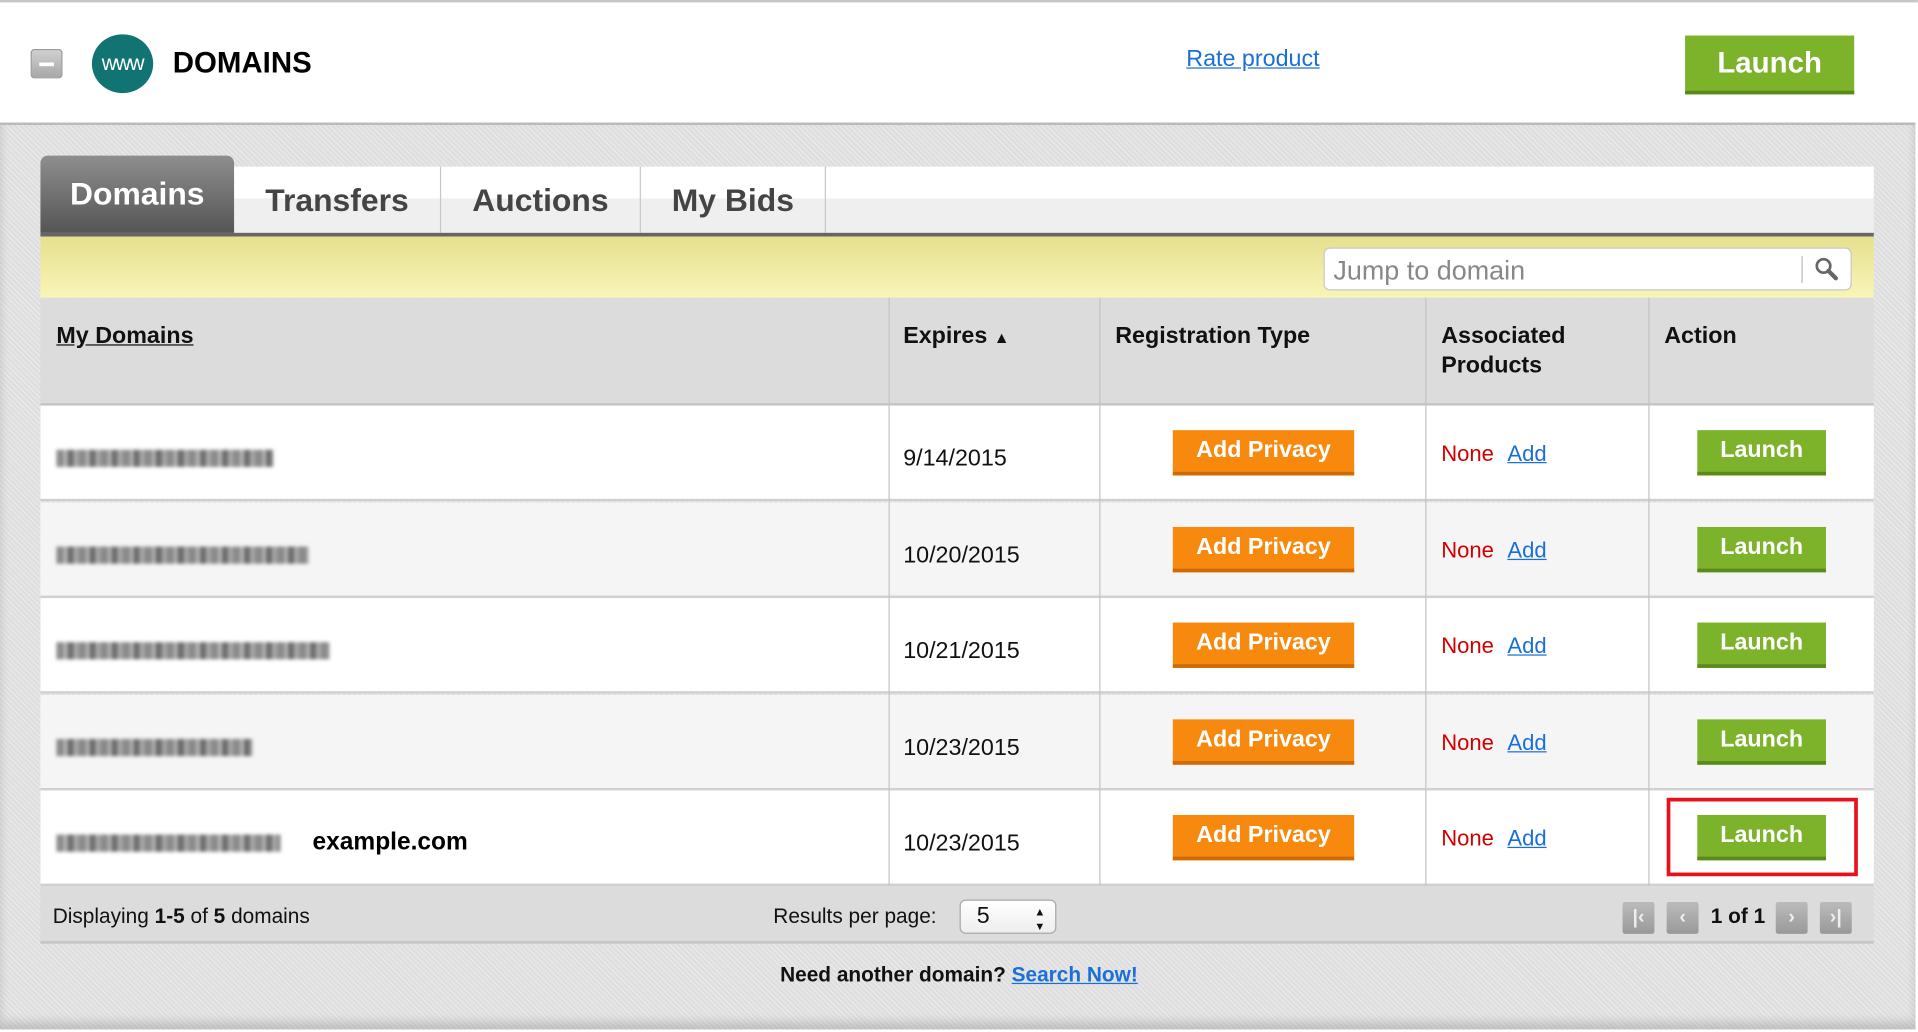  What do you see at coordinates (1826, 268) in the screenshot?
I see `magnifier-icon` at bounding box center [1826, 268].